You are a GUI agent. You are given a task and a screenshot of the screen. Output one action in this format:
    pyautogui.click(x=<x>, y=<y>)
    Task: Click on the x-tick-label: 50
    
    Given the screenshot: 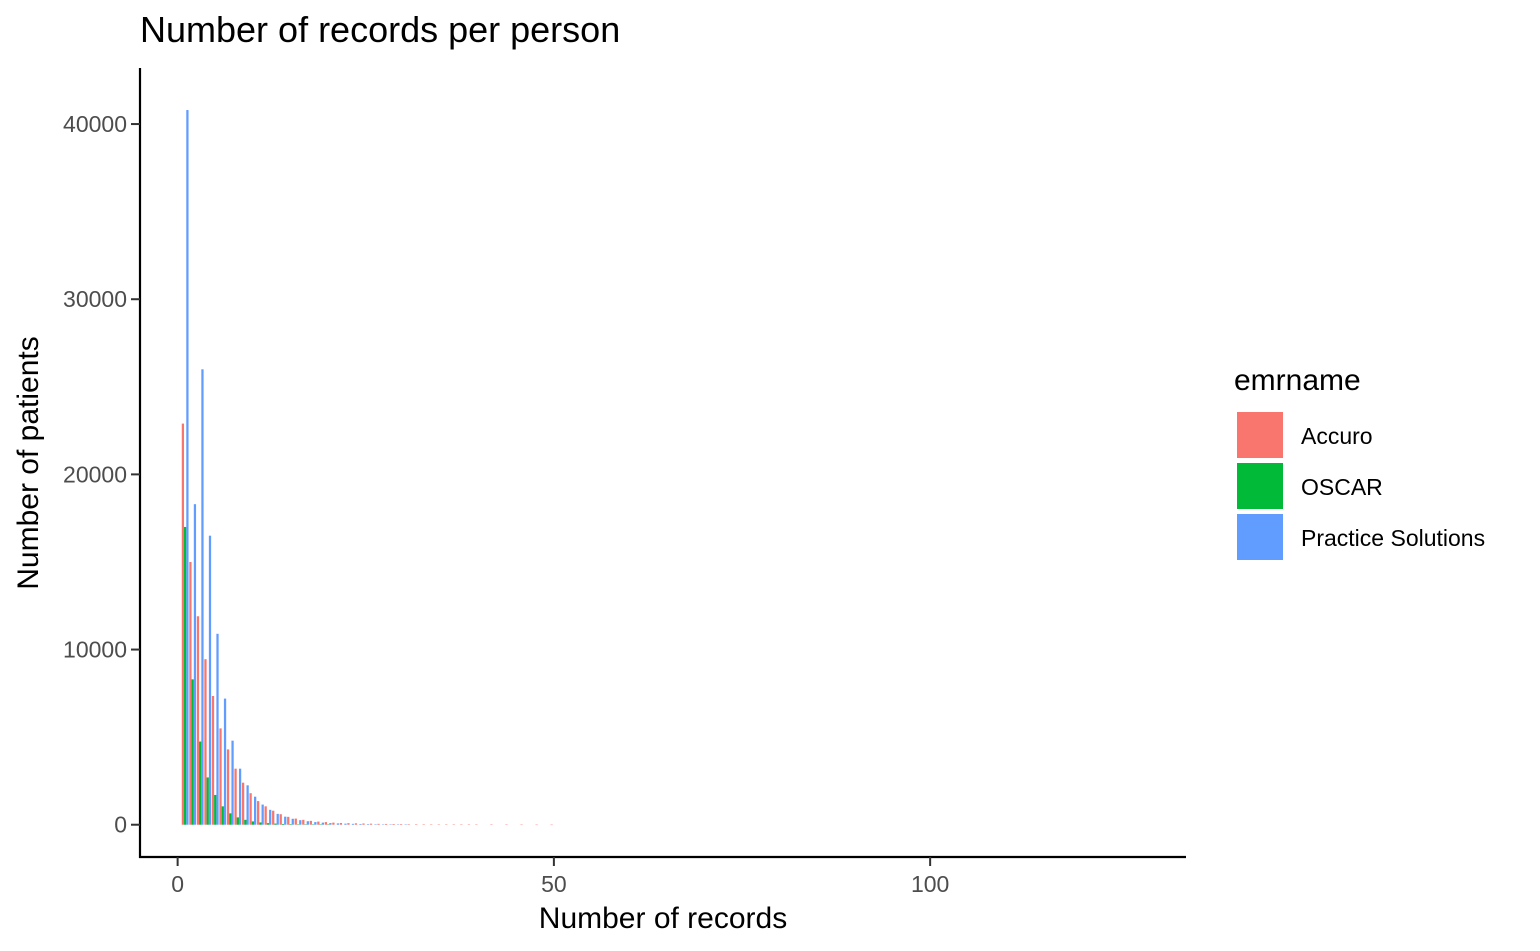 What is the action you would take?
    pyautogui.click(x=554, y=884)
    